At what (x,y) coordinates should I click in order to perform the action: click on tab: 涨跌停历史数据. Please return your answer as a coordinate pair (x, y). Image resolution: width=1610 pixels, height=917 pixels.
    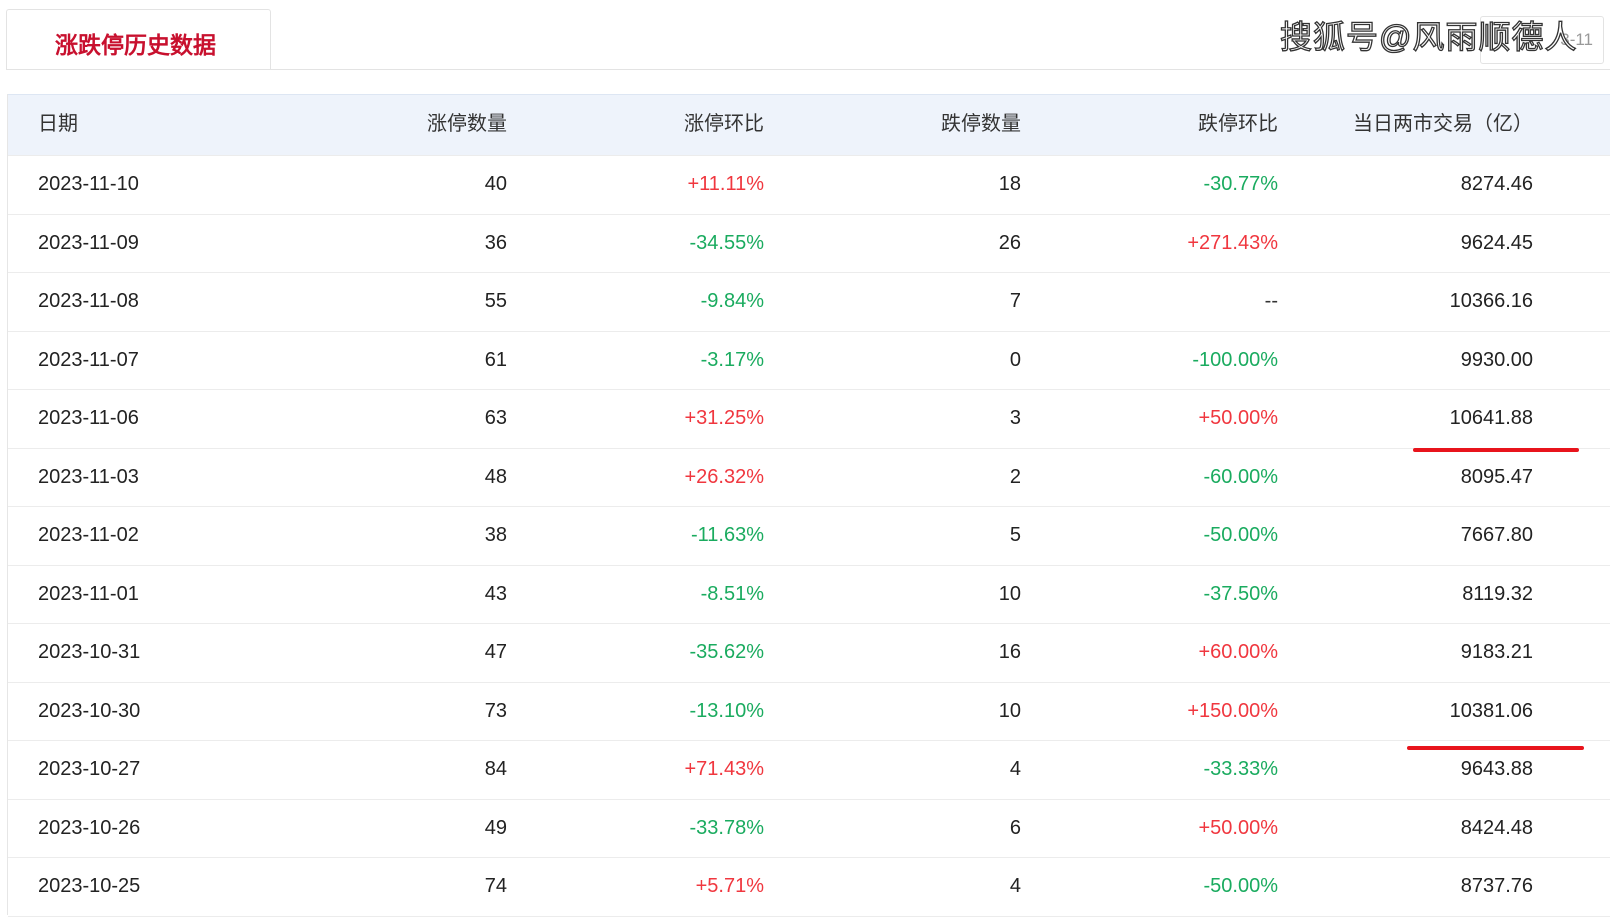
    Looking at the image, I should click on (138, 39).